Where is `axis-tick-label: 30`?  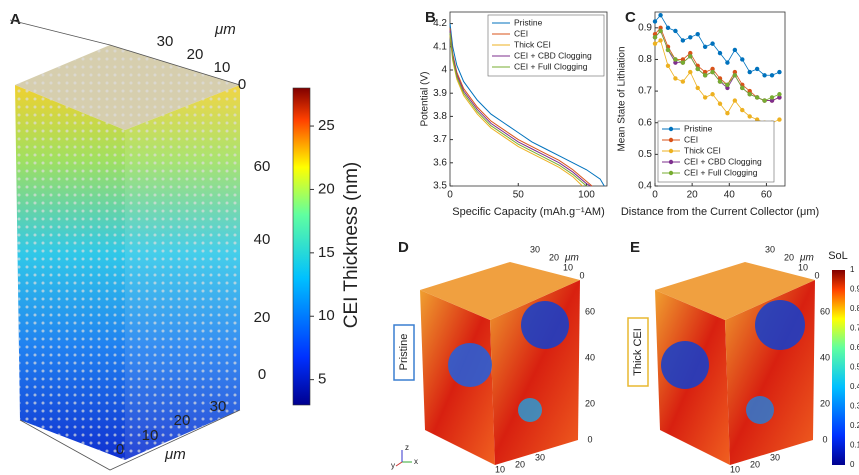 axis-tick-label: 30 is located at coordinates (540, 457).